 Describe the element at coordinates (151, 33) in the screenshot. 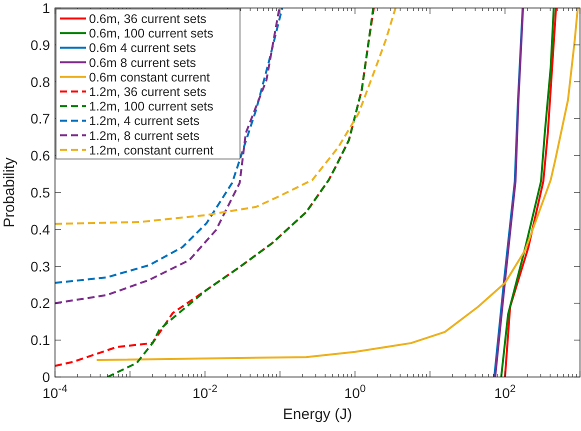

I see `legend-label: 0.6m, 100 current sets` at that location.